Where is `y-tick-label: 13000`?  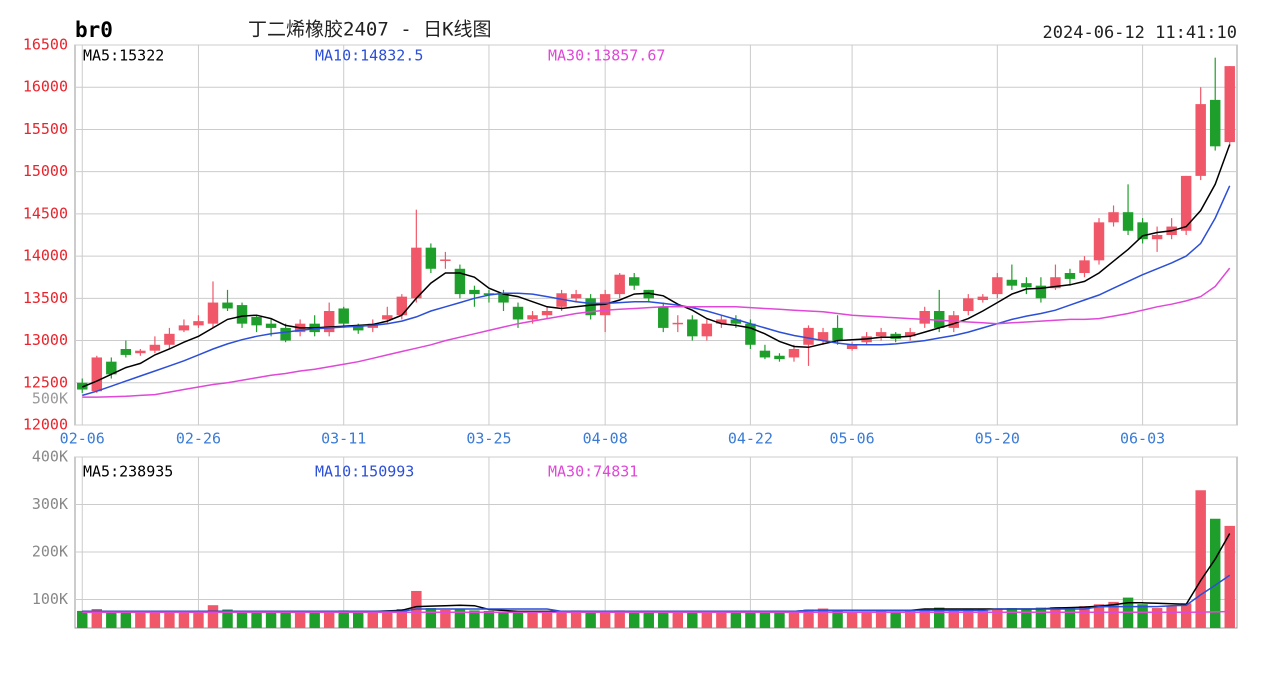
y-tick-label: 13000 is located at coordinates (45, 340).